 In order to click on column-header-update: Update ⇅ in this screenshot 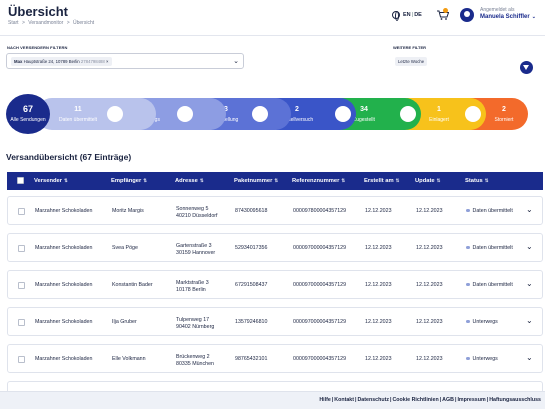, I will do `click(427, 181)`.